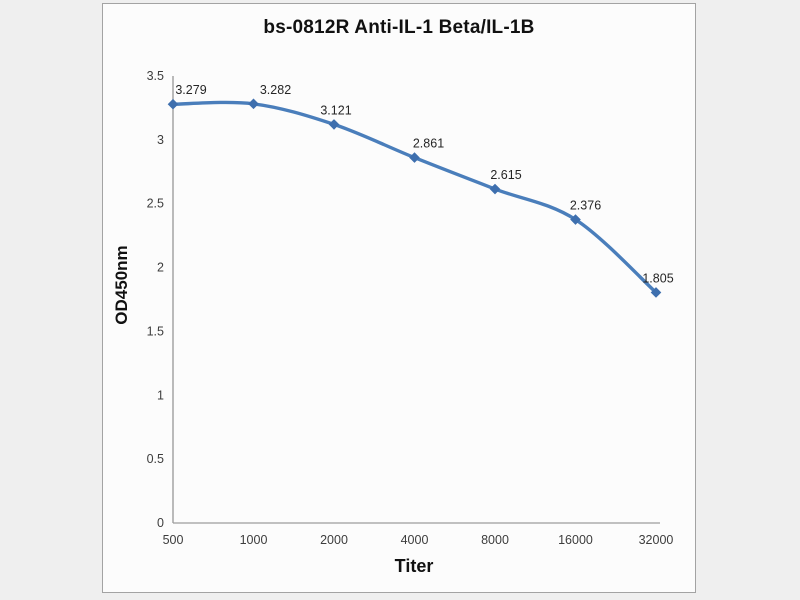 The image size is (800, 600). I want to click on svg-text: 500, so click(173, 540).